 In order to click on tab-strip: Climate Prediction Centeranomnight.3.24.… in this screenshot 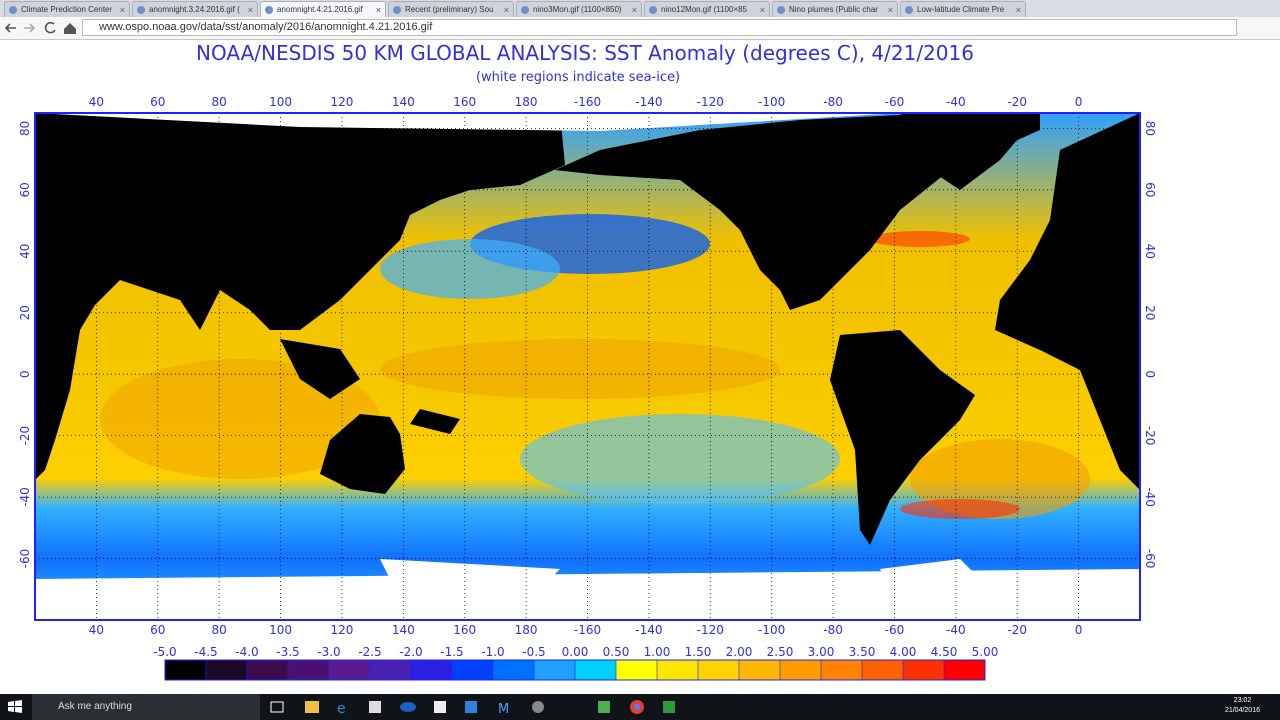, I will do `click(640, 8)`.